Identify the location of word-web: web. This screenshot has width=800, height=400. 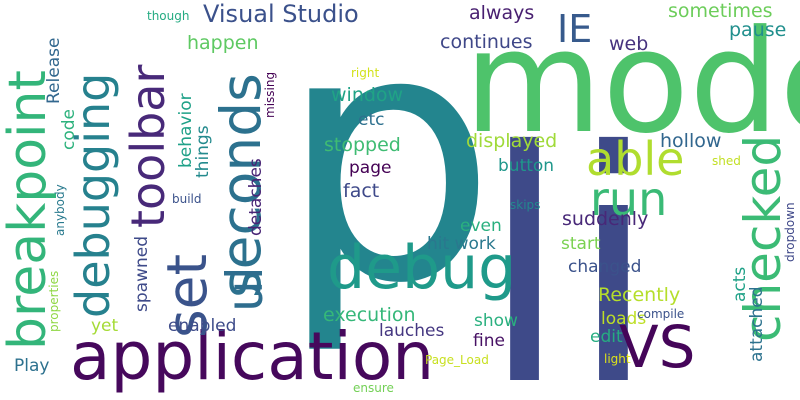
(629, 44).